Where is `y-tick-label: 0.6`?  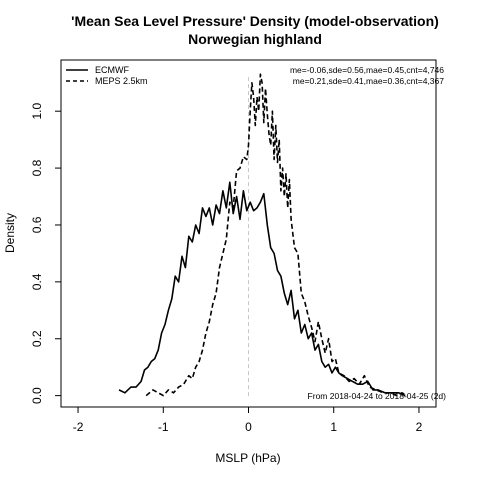
y-tick-label: 0.6 is located at coordinates (37, 224).